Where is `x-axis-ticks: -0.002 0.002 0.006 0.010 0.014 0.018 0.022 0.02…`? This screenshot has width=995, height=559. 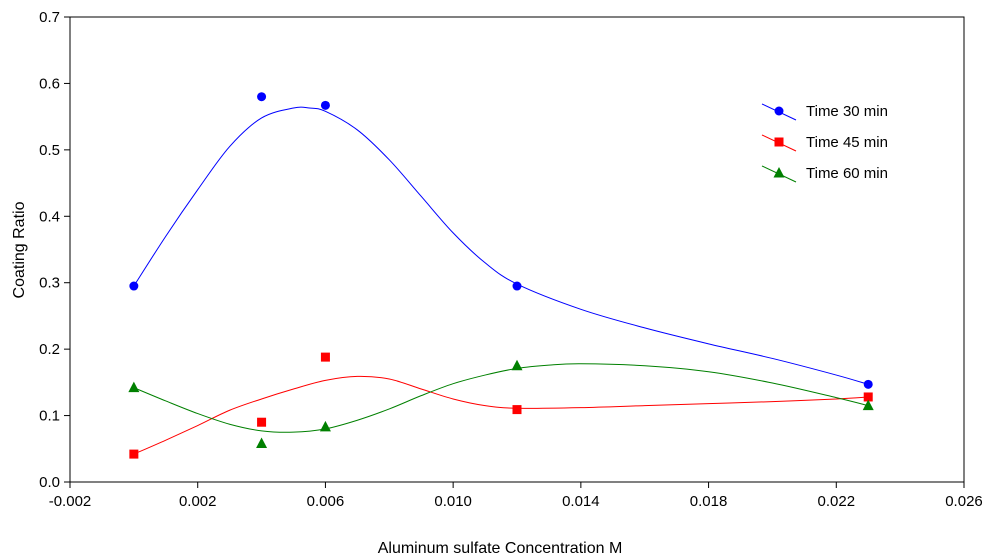
x-axis-ticks: -0.002 0.002 0.006 0.010 0.014 0.018 0.022 0.02… is located at coordinates (516, 496).